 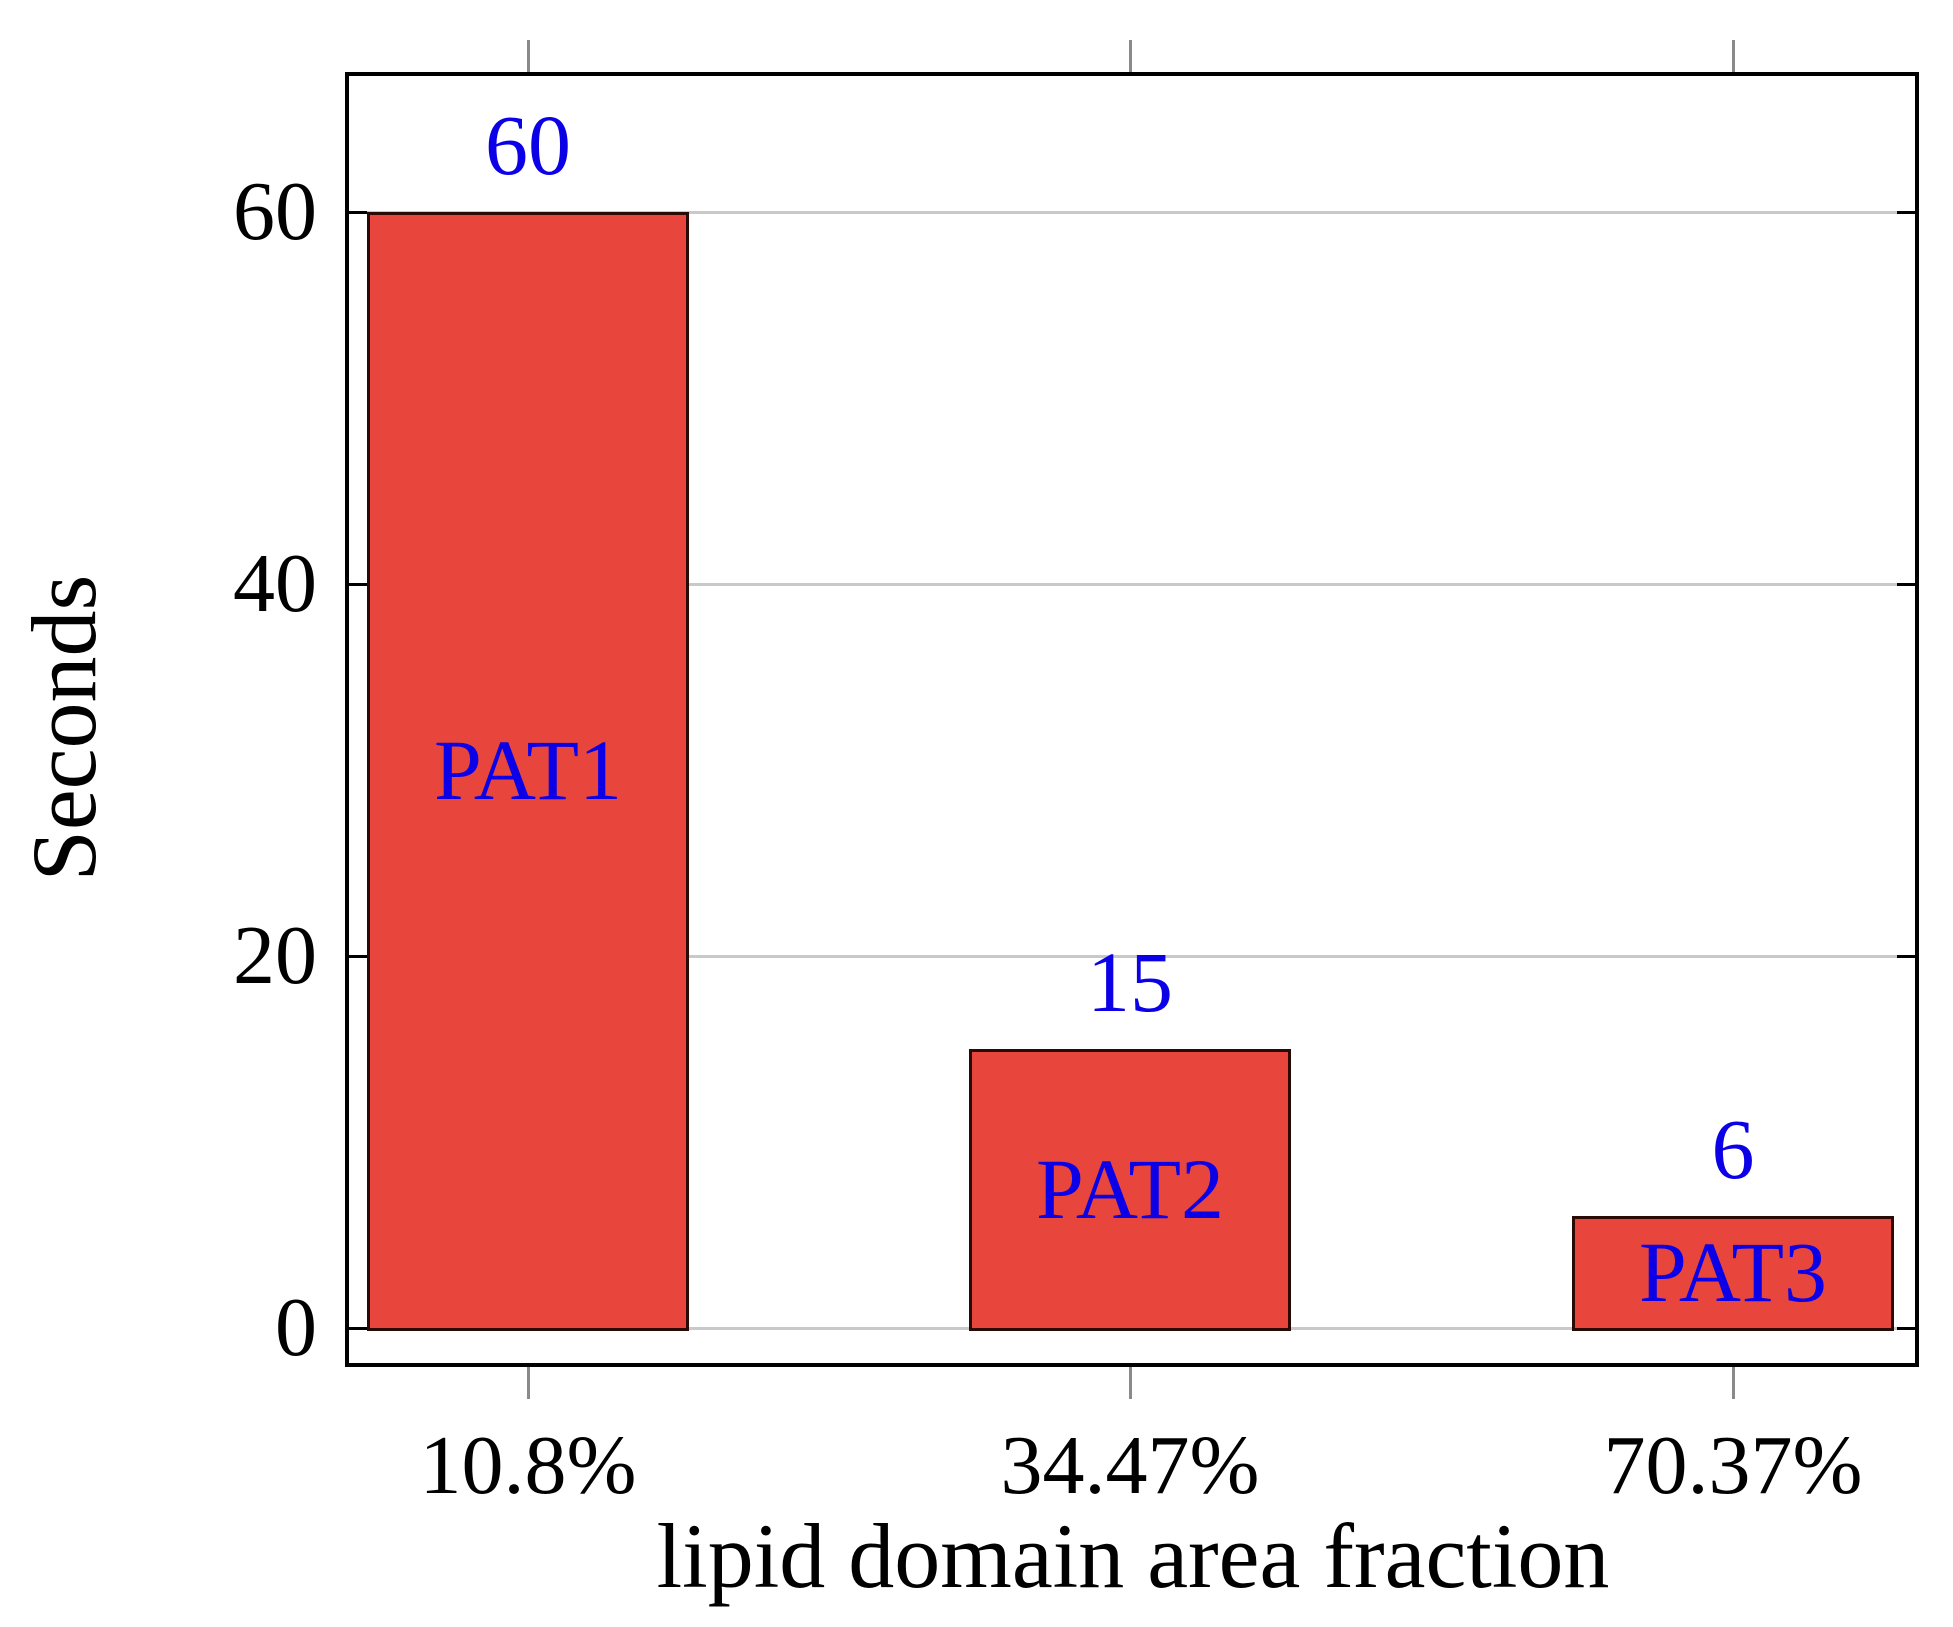 What do you see at coordinates (1132, 956) in the screenshot?
I see `gridline-y20` at bounding box center [1132, 956].